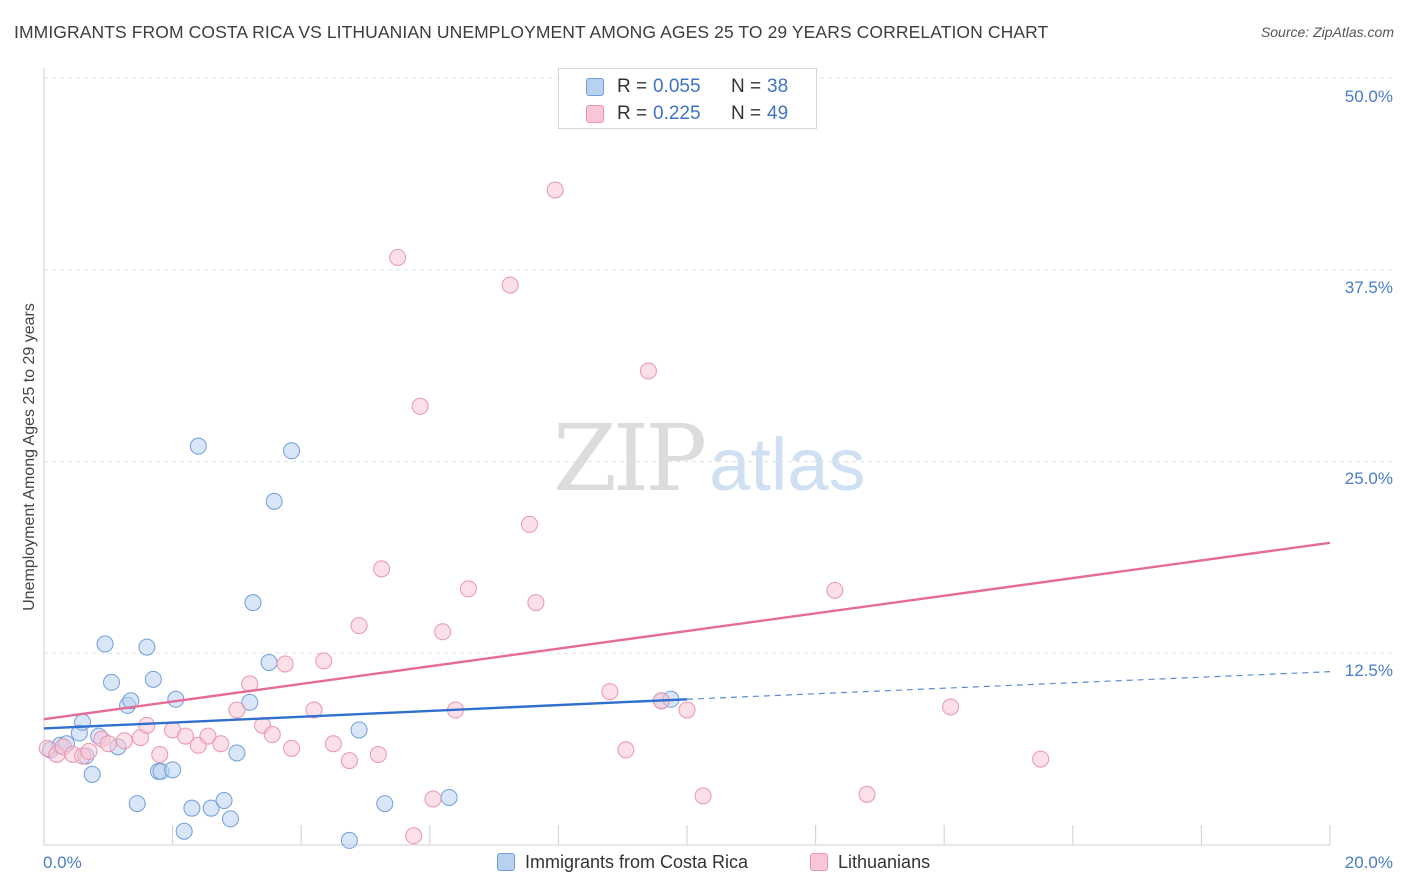 The width and height of the screenshot is (1406, 892). What do you see at coordinates (778, 113) in the screenshot?
I see `legend-n-value: 49` at bounding box center [778, 113].